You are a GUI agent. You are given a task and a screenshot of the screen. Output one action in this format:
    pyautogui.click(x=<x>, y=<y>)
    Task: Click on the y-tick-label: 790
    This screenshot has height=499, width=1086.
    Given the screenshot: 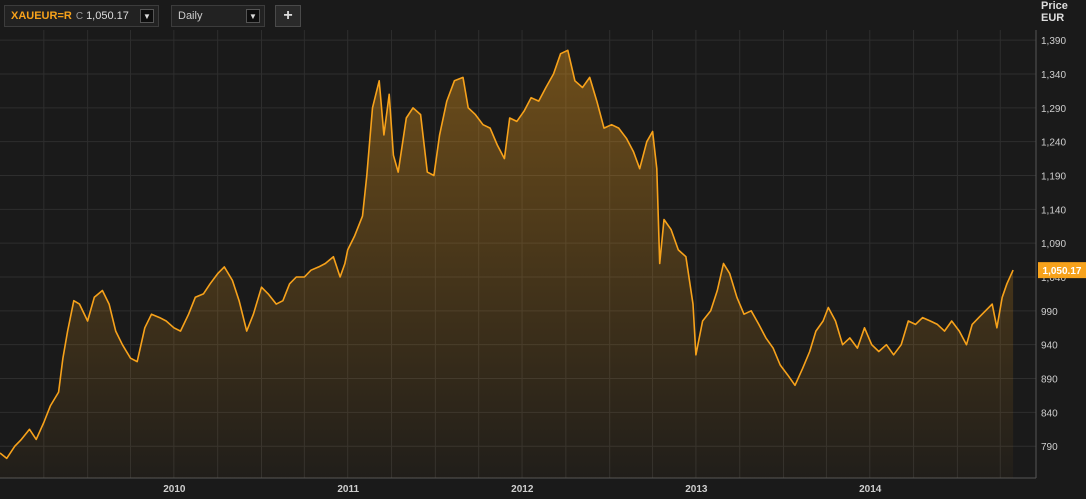 What is the action you would take?
    pyautogui.click(x=1049, y=447)
    